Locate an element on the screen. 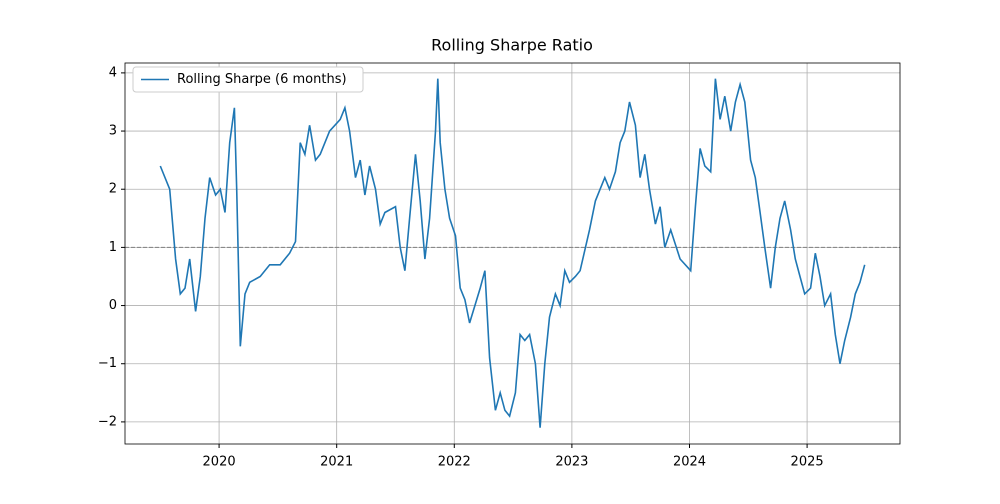  x-tick-label: 2022 is located at coordinates (454, 462).